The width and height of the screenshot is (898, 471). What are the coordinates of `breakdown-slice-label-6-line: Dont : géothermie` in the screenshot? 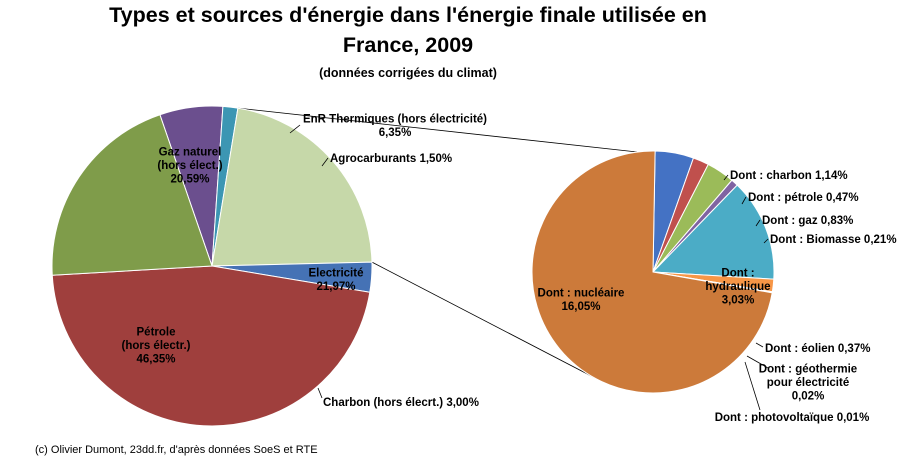 It's located at (808, 370).